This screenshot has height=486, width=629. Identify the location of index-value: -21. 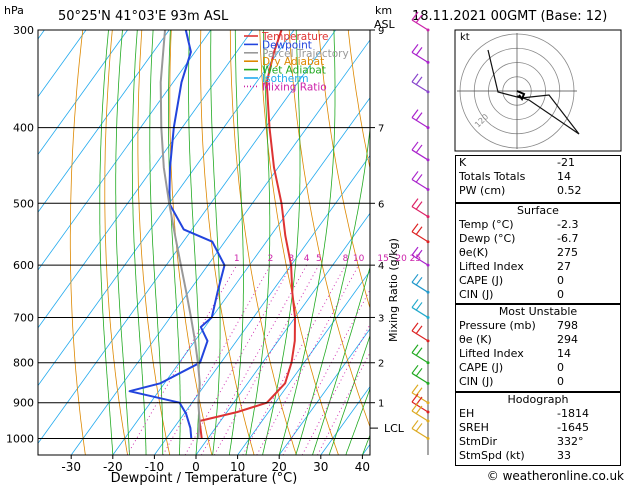
(566, 162).